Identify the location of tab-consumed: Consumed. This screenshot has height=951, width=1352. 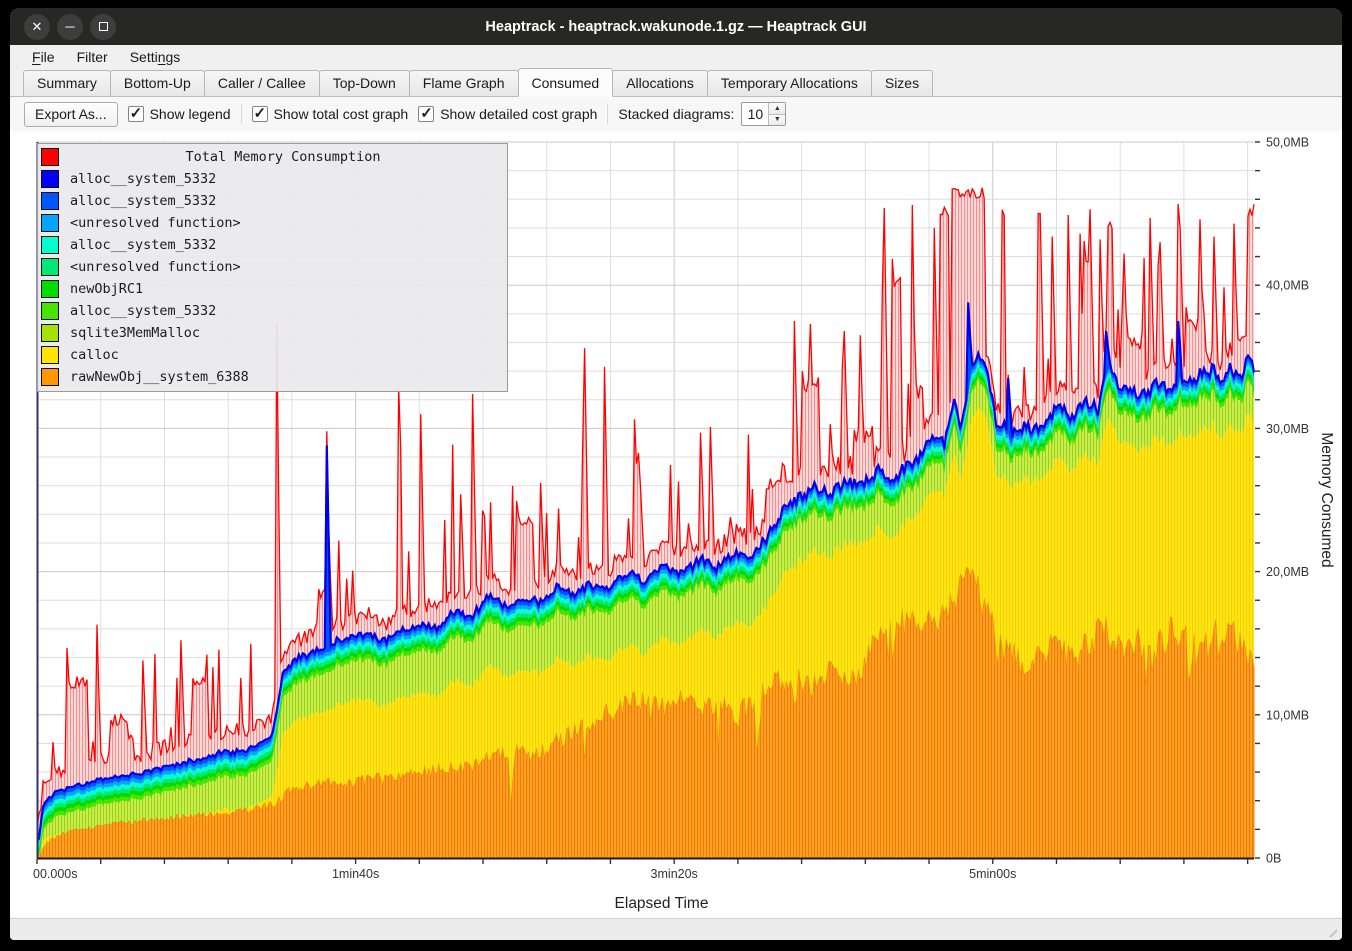
(565, 82).